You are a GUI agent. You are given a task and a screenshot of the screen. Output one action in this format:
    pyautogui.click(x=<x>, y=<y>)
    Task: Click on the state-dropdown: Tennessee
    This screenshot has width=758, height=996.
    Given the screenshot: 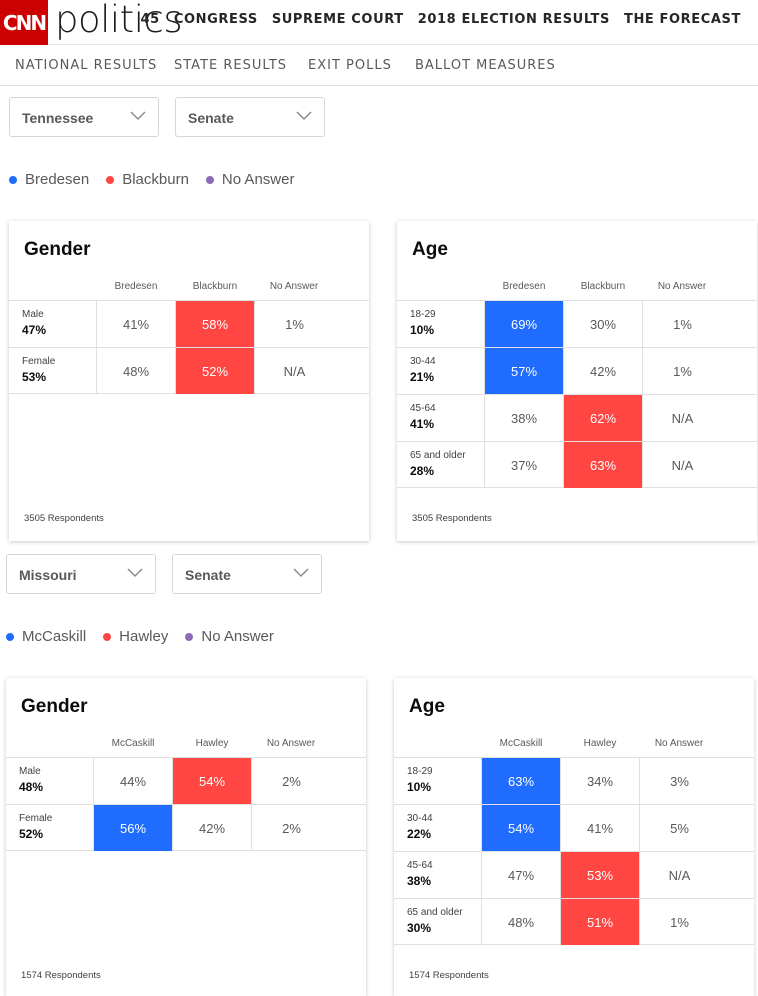 What is the action you would take?
    pyautogui.click(x=84, y=117)
    